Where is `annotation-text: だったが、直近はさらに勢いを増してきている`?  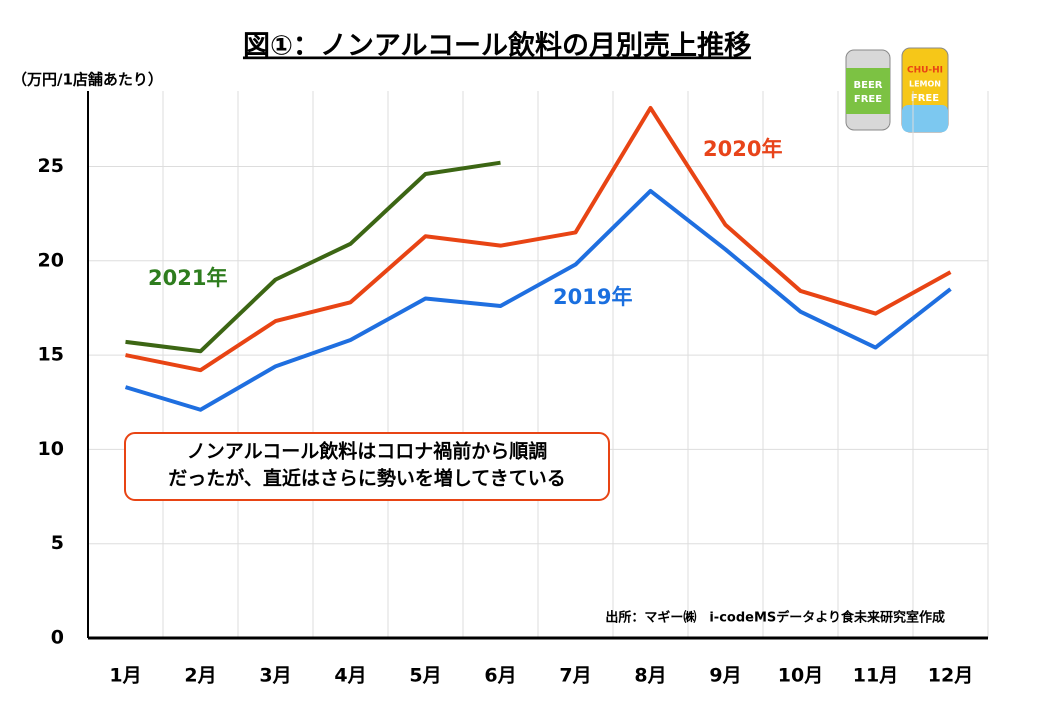 annotation-text: だったが、直近はさらに勢いを増してきている is located at coordinates (366, 478).